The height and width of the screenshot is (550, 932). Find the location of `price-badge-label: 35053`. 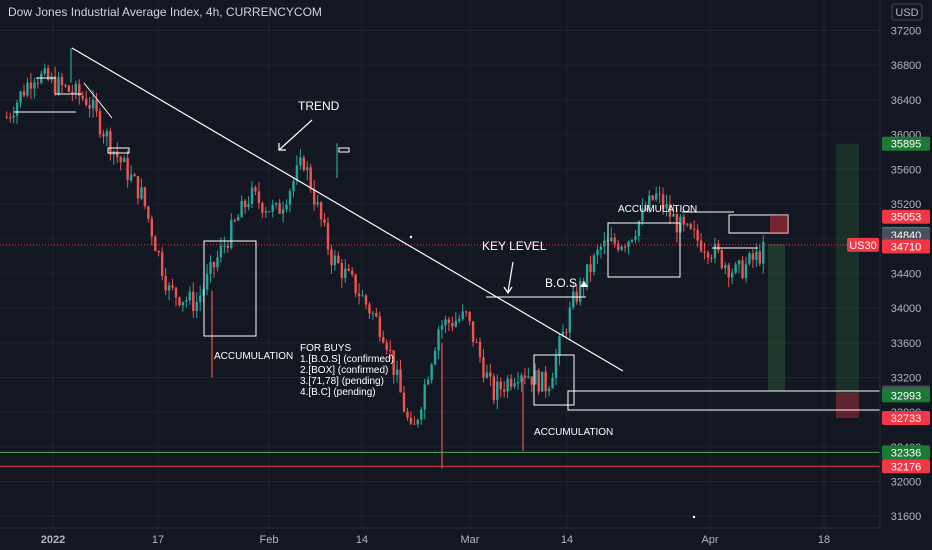

price-badge-label: 35053 is located at coordinates (906, 218).